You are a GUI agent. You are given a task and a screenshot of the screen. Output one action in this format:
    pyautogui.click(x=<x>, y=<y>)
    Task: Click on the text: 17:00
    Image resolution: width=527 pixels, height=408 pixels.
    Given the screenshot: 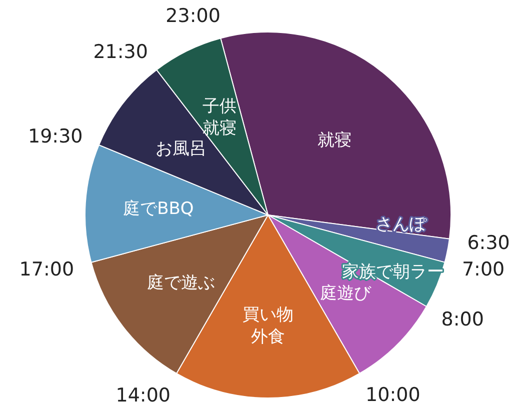 What is the action you would take?
    pyautogui.click(x=46, y=269)
    